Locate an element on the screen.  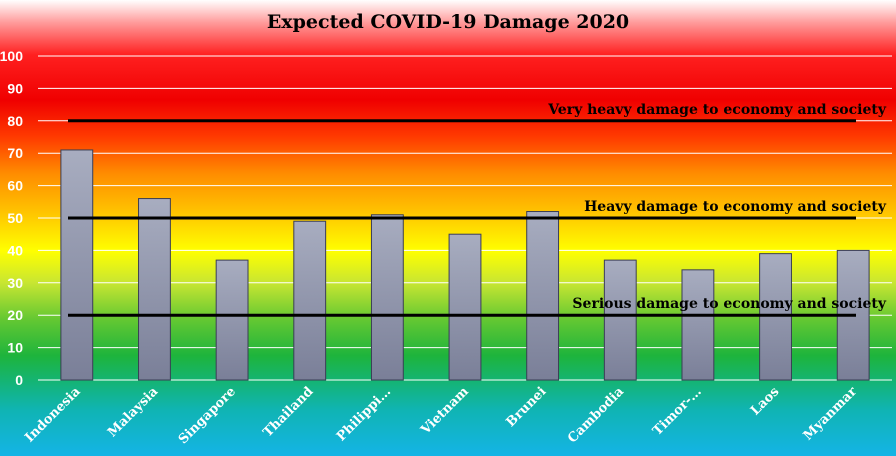
y-tick-label: 80 is located at coordinates (15, 121).